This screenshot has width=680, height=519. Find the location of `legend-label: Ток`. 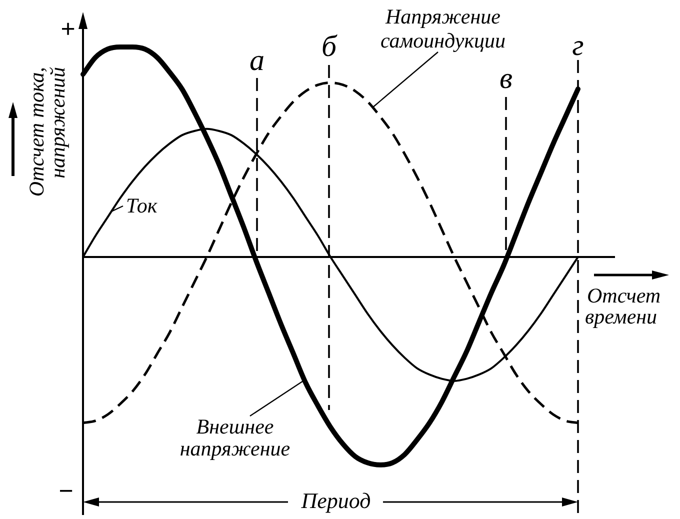

legend-label: Ток is located at coordinates (142, 206).